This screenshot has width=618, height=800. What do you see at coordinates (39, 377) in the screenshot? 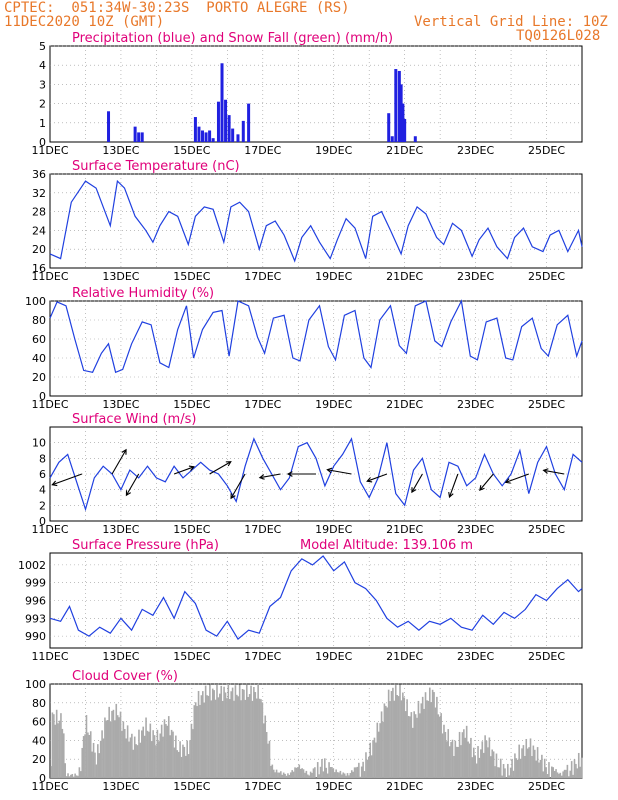
I see `rh-ytick: 20` at bounding box center [39, 377].